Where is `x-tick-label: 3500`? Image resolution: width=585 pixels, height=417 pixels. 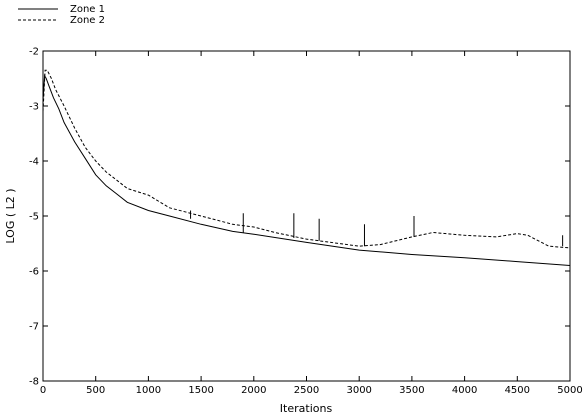 x-tick-label: 3500 is located at coordinates (411, 390).